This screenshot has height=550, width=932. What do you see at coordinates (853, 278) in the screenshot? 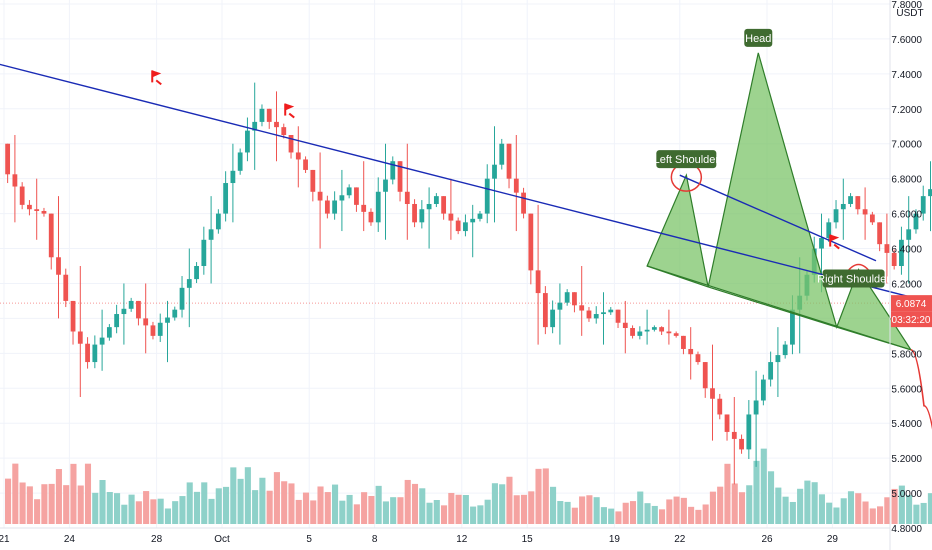
I see `right-shoulder-label-box` at bounding box center [853, 278].